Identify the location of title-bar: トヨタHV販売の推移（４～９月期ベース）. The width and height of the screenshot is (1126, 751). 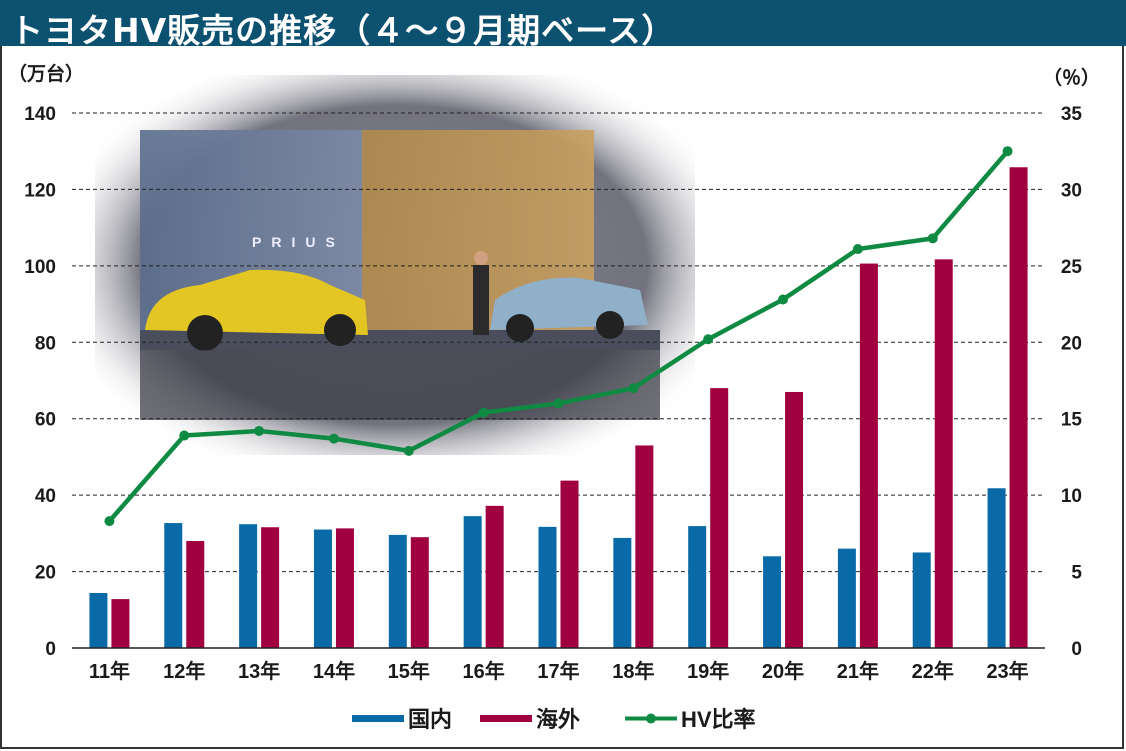
(563, 25).